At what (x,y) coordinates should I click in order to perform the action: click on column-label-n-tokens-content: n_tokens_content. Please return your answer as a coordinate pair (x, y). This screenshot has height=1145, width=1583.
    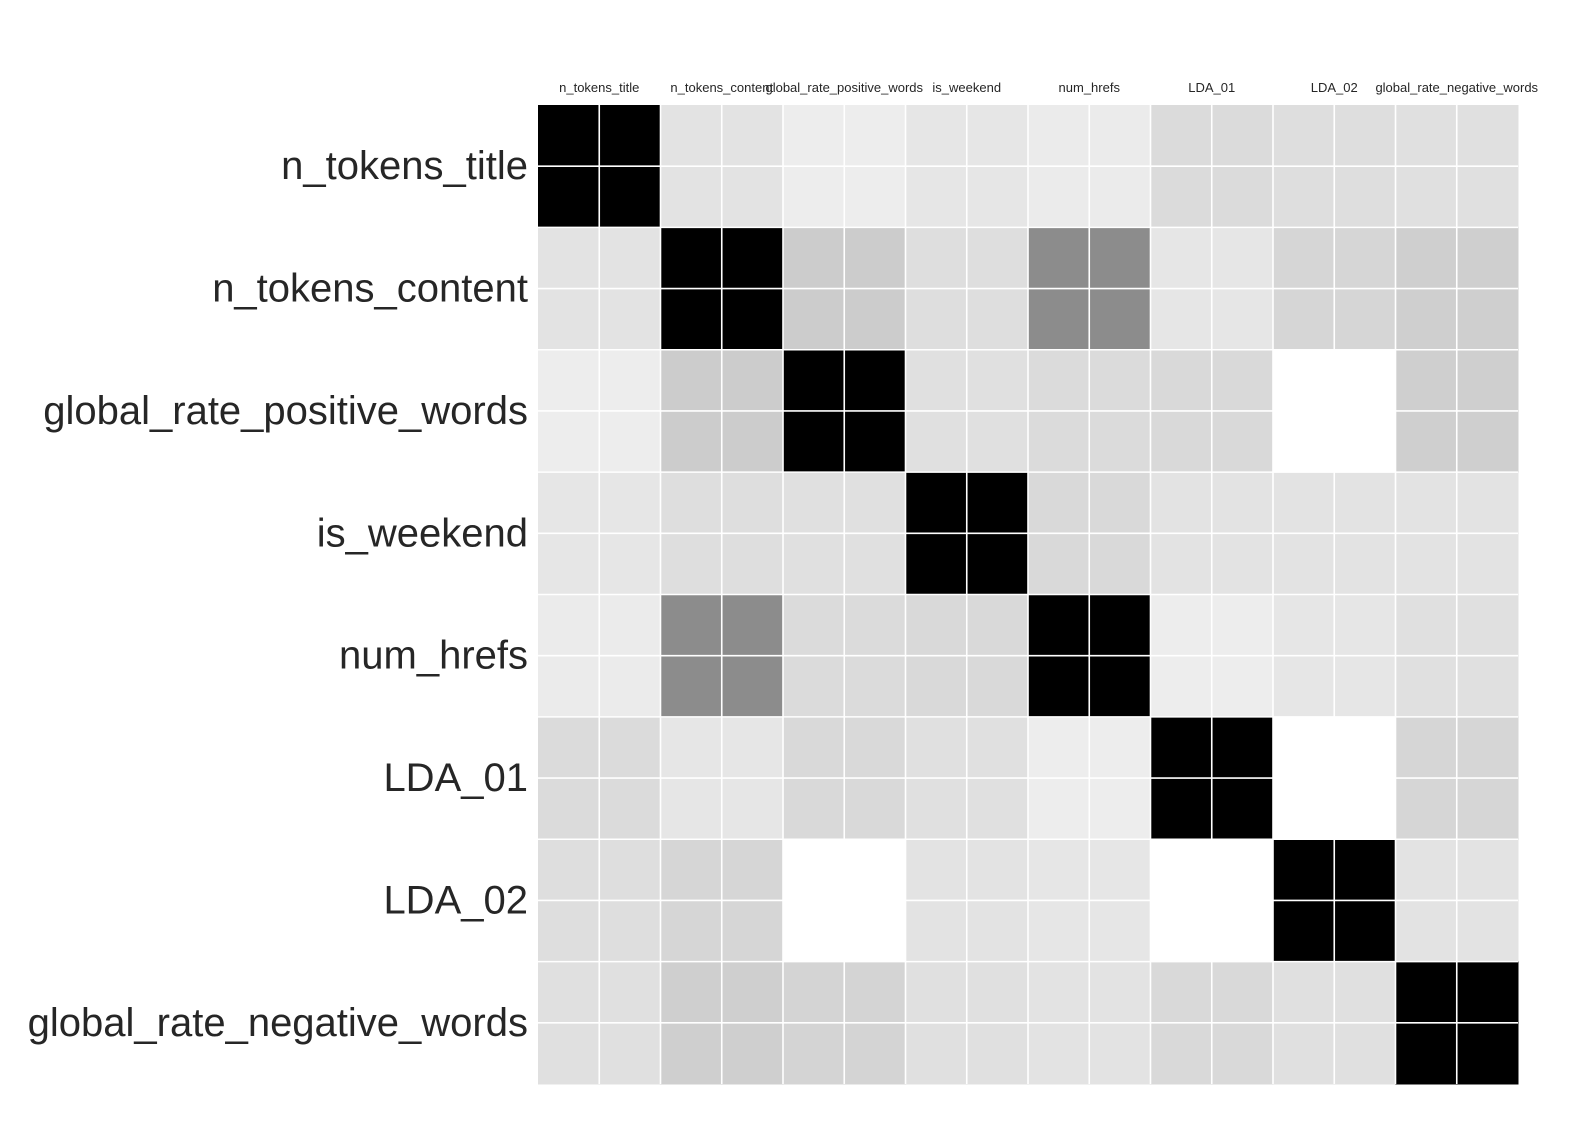
    Looking at the image, I should click on (721, 87).